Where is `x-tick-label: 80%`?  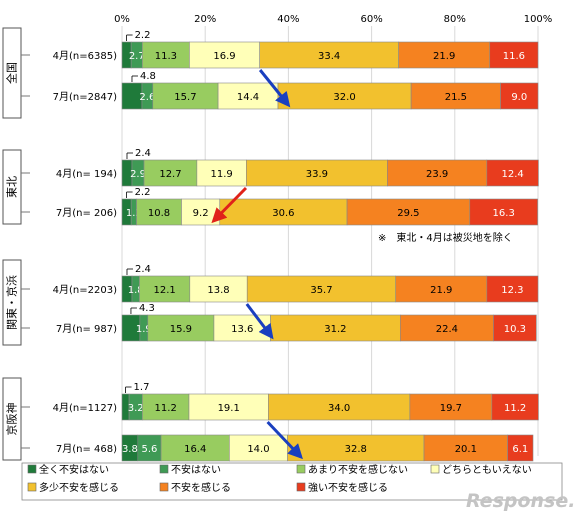
x-tick-label: 80% is located at coordinates (455, 19).